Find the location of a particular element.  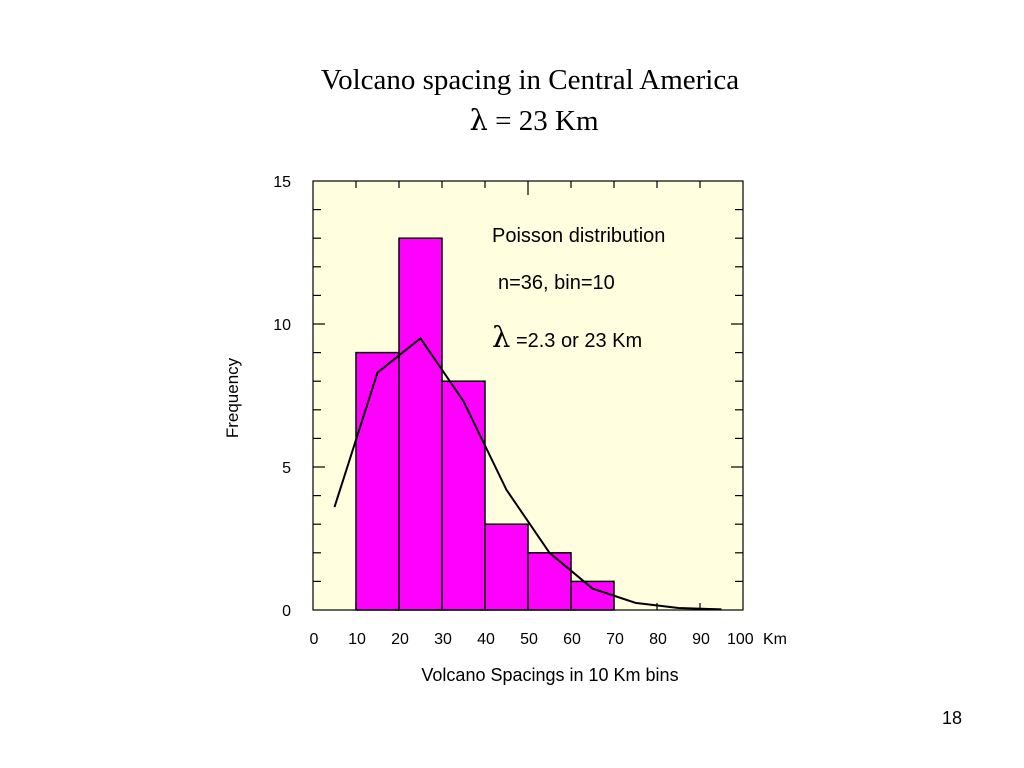

slide-subtitle: λ = 23 Km is located at coordinates (512, 120).